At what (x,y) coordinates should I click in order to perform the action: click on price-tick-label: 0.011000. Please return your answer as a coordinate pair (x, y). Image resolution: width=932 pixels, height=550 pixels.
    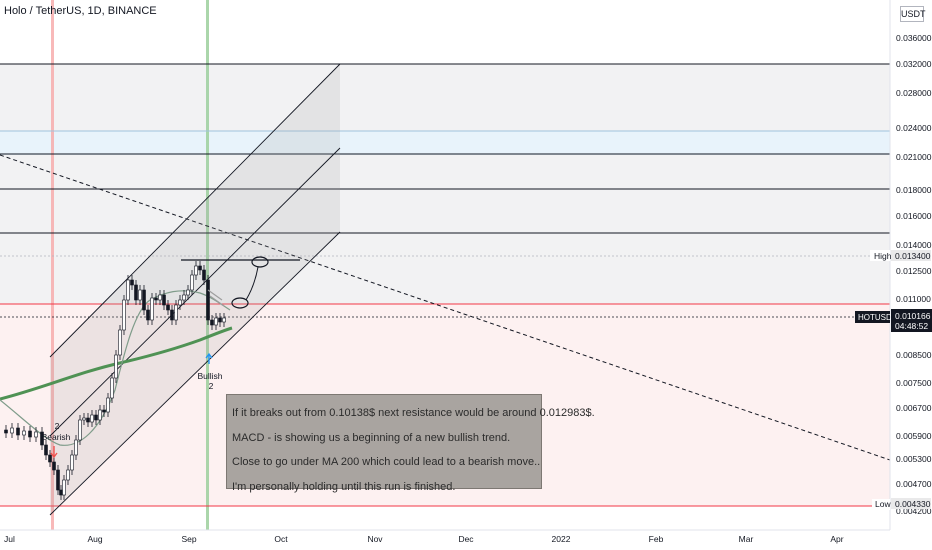
    Looking at the image, I should click on (913, 299).